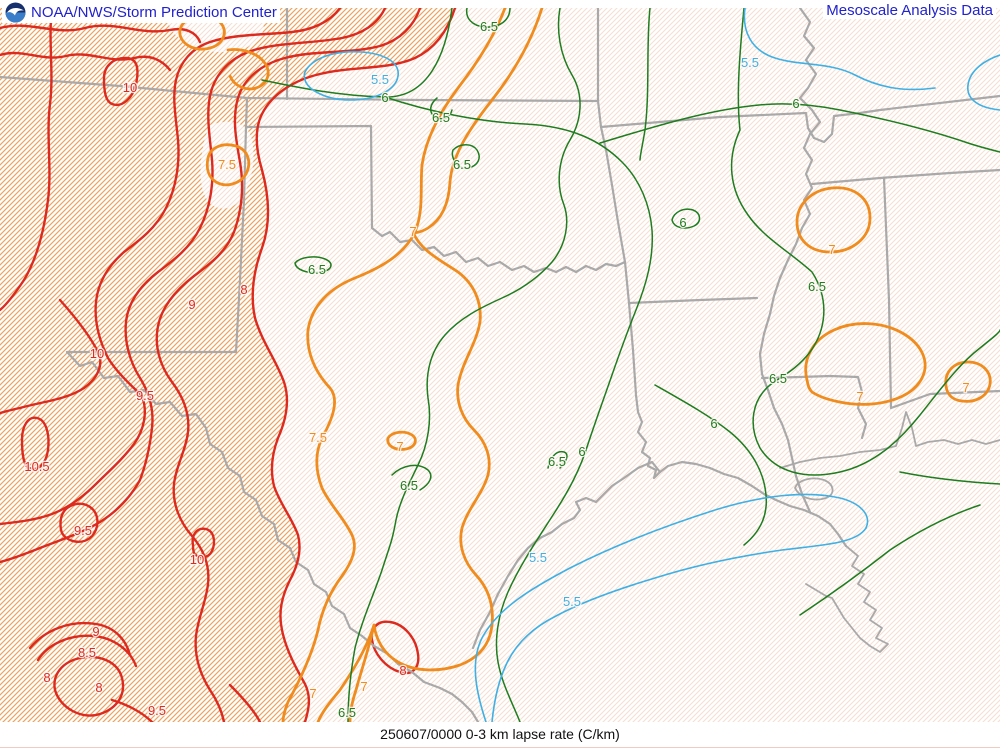  What do you see at coordinates (814, 489) in the screenshot?
I see `lake-pontchartrain` at bounding box center [814, 489].